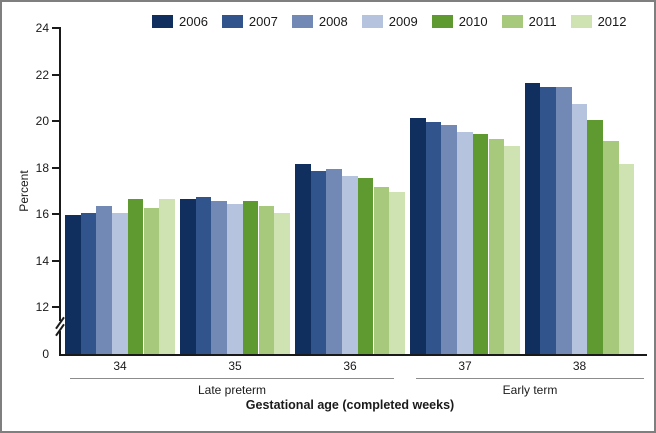 This screenshot has height=433, width=656. I want to click on bar-35wk-2010, so click(250, 277).